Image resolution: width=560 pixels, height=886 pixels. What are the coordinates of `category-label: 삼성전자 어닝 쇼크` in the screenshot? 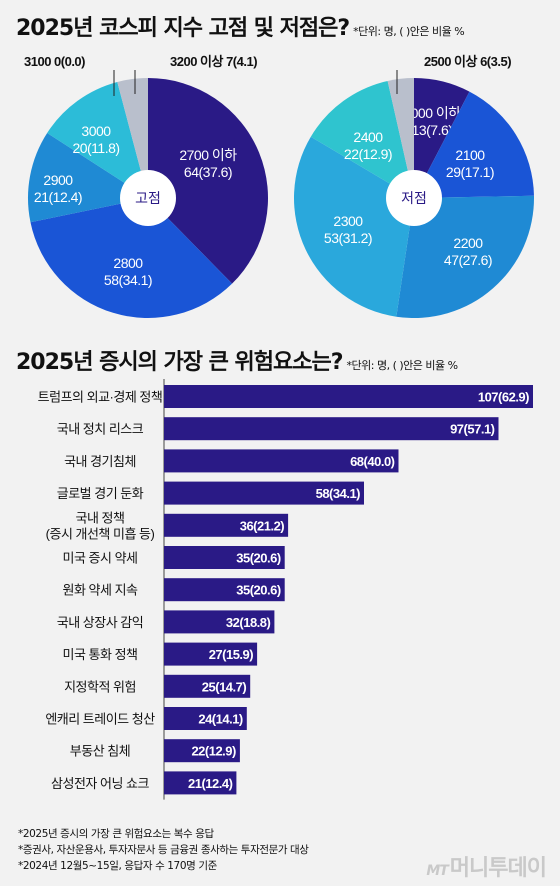 It's located at (100, 783).